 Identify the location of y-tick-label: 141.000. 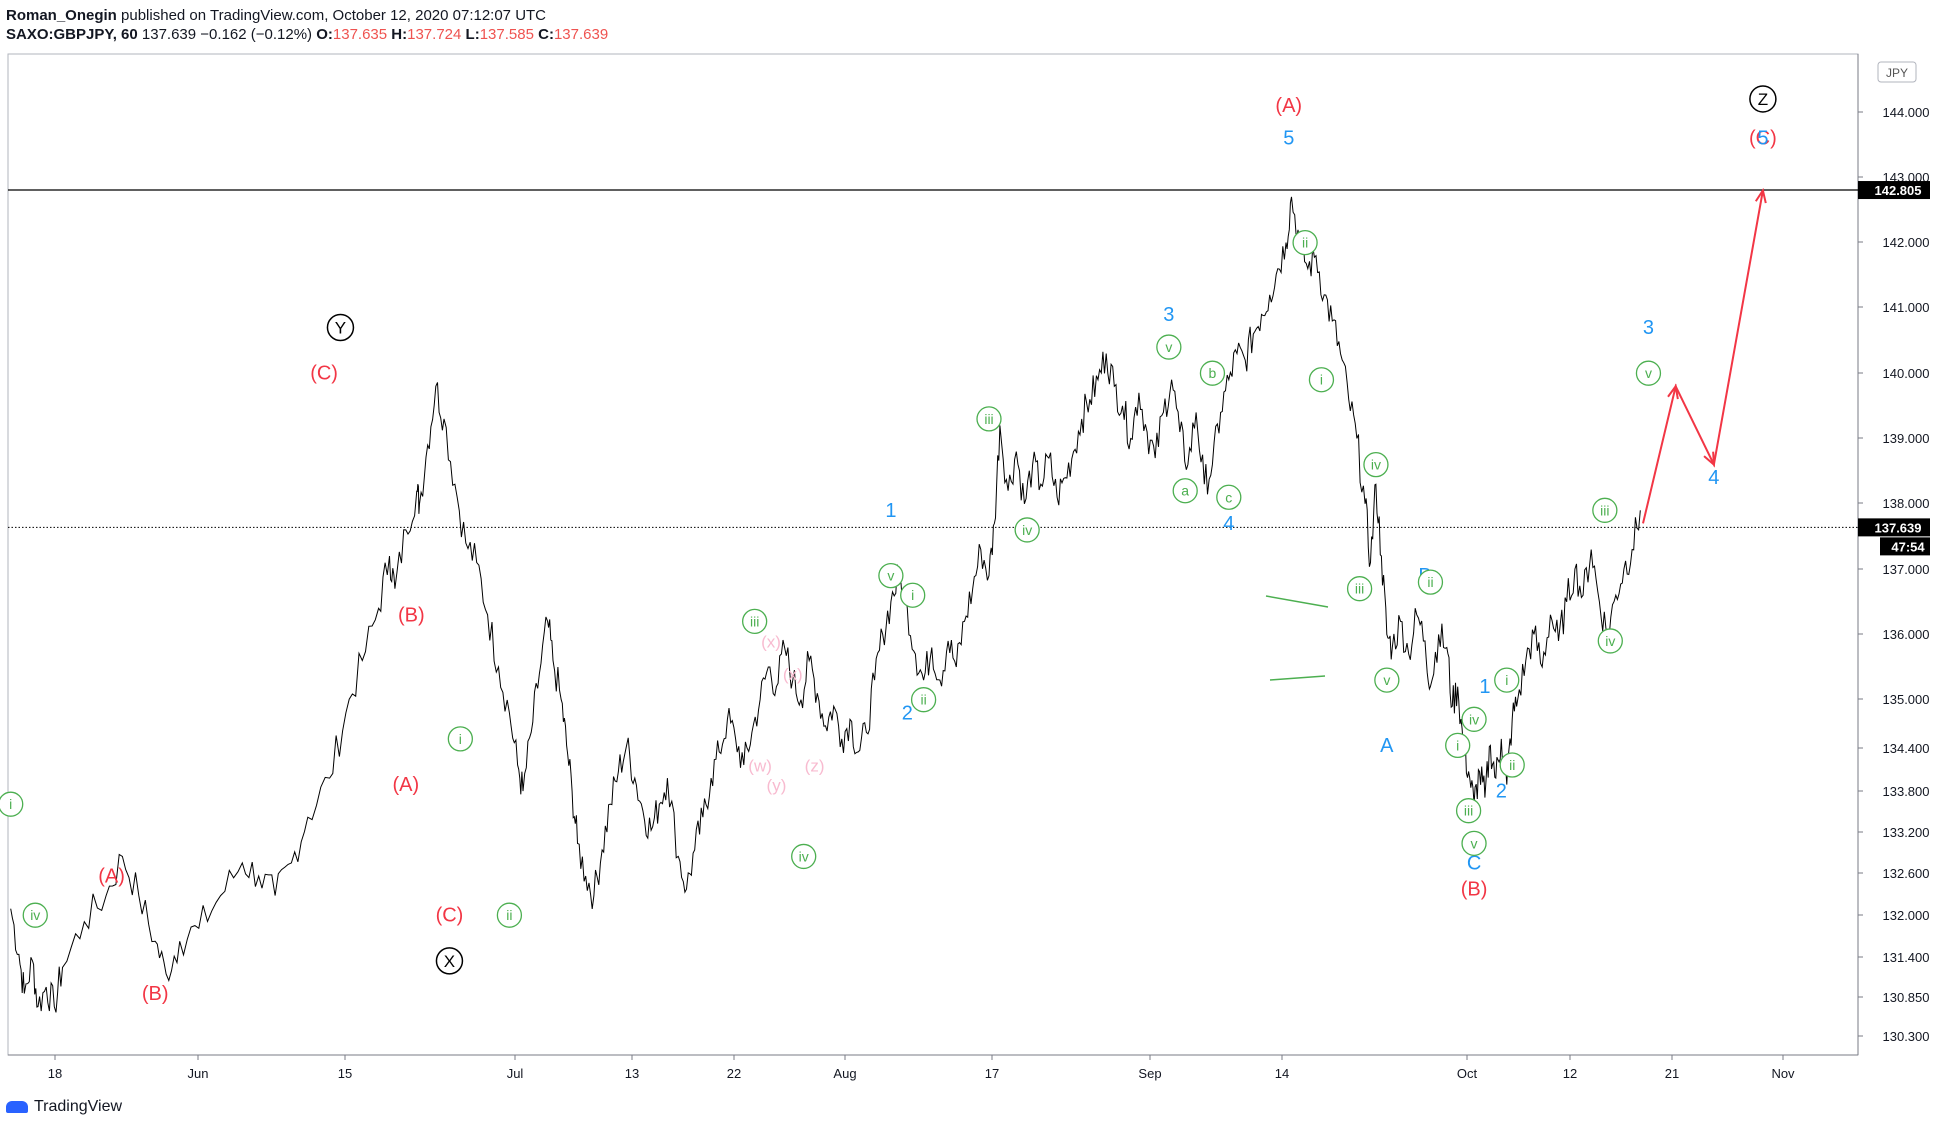
(1906, 307).